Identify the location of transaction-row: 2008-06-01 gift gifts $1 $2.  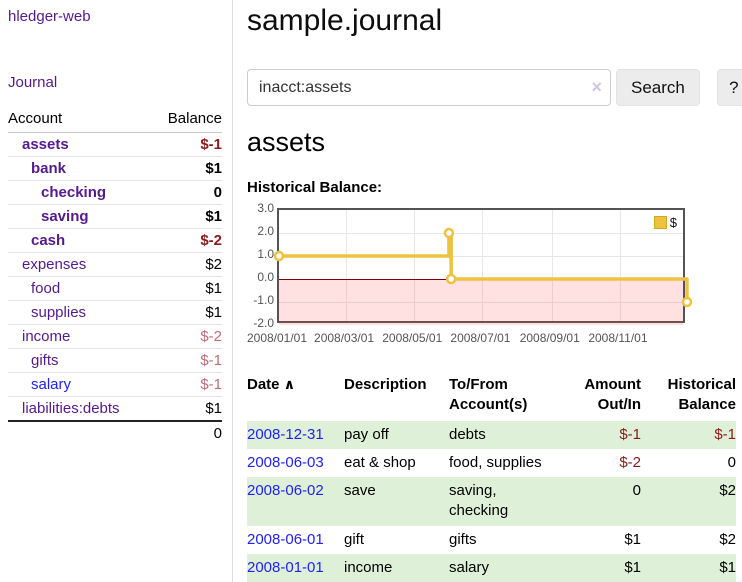
(491, 540).